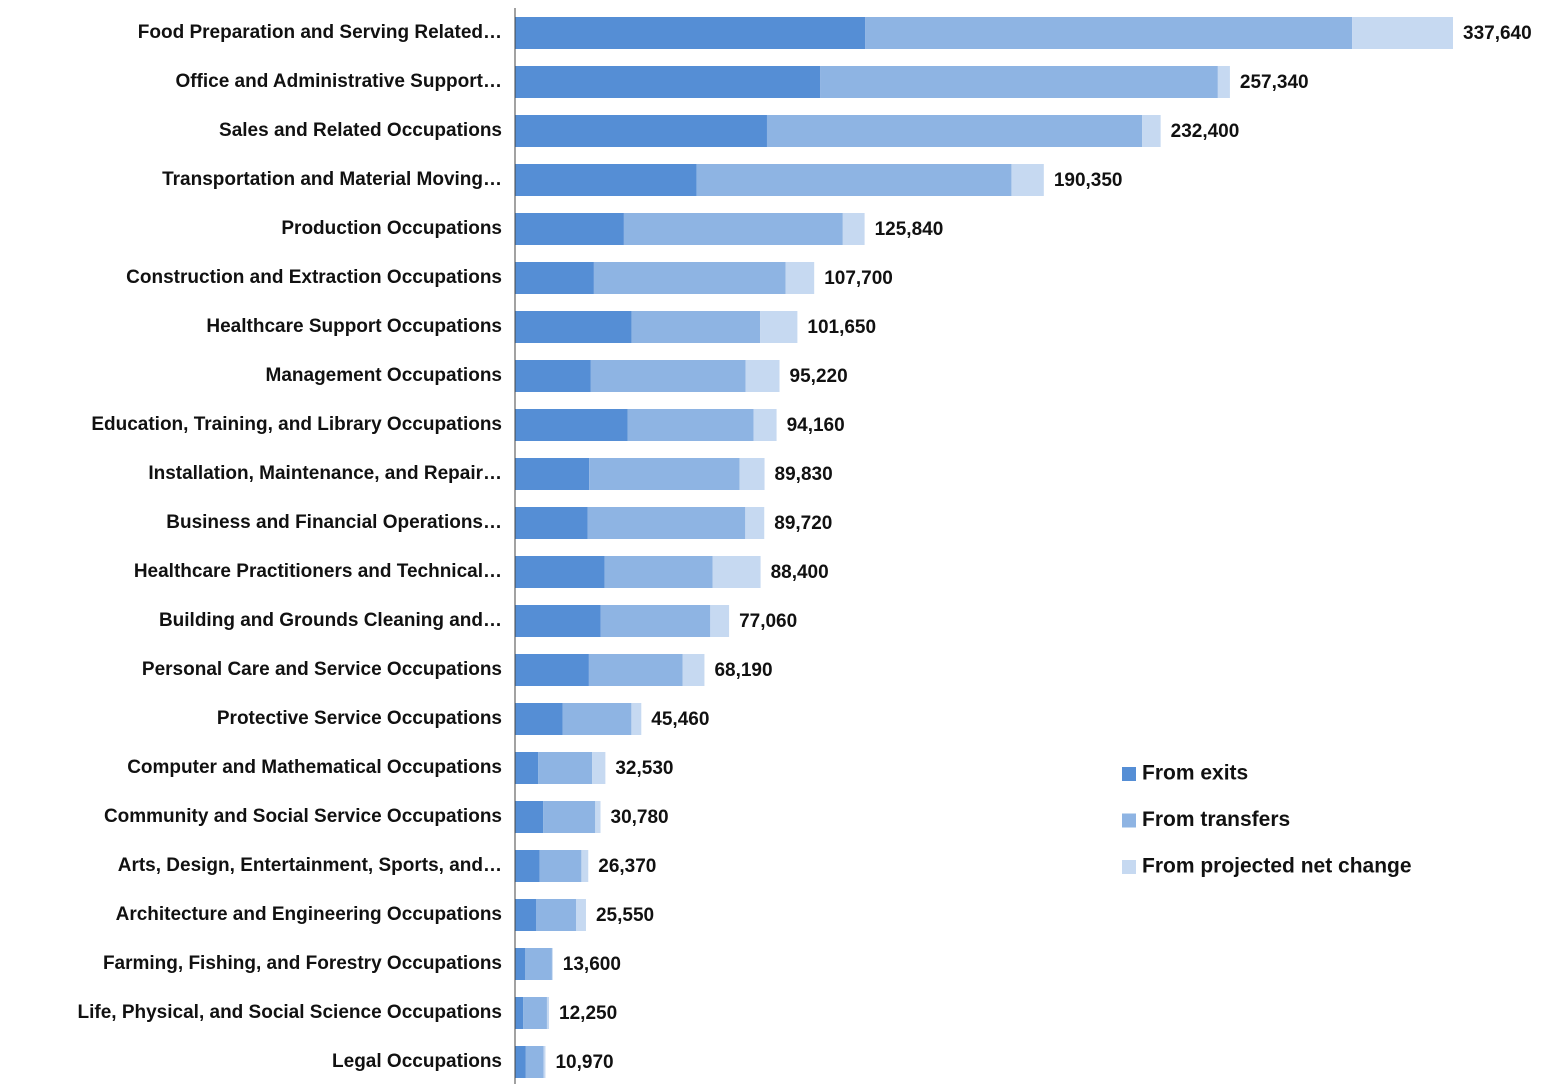 The width and height of the screenshot is (1552, 1084). What do you see at coordinates (1497, 33) in the screenshot?
I see `total-label: 337,640` at bounding box center [1497, 33].